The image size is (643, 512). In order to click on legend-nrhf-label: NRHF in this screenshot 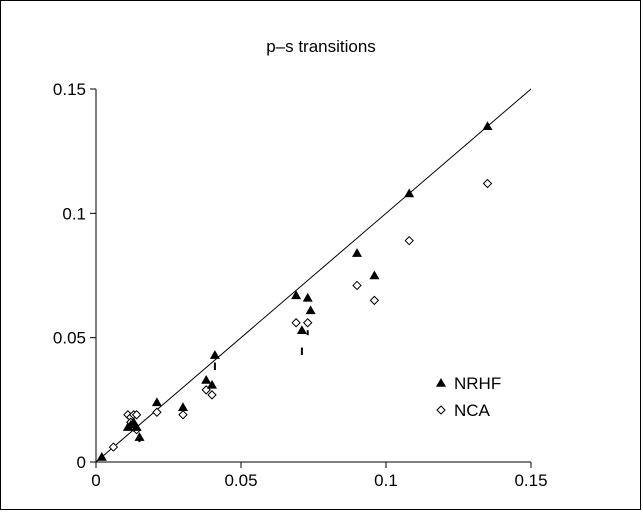, I will do `click(477, 383)`.